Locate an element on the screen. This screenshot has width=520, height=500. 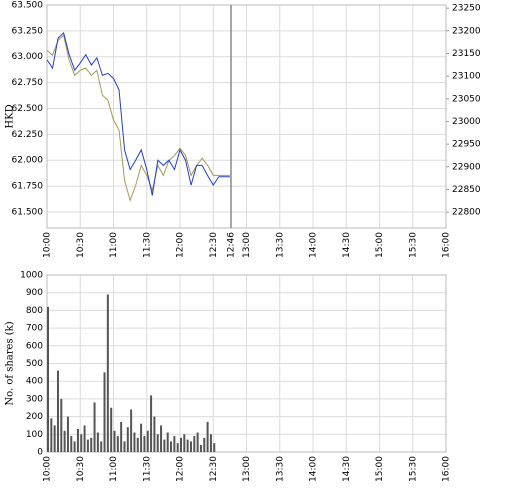
y-tick-label: 63.250 is located at coordinates (28, 31).